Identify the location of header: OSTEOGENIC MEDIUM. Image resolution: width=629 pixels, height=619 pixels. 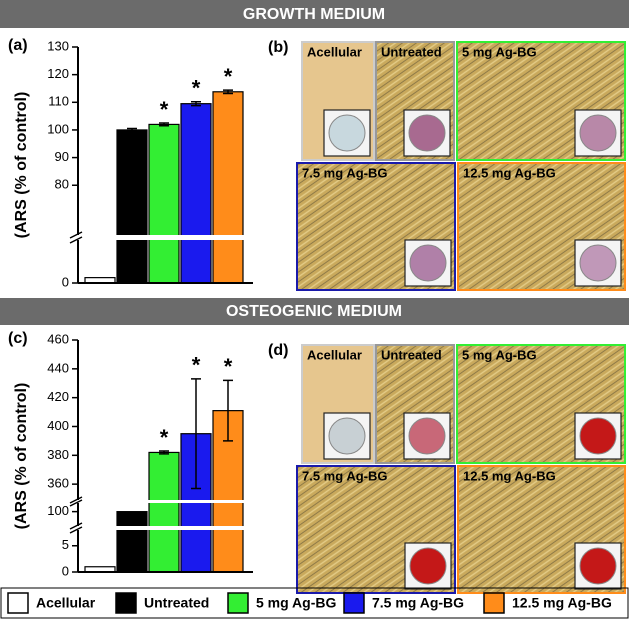
(314, 311).